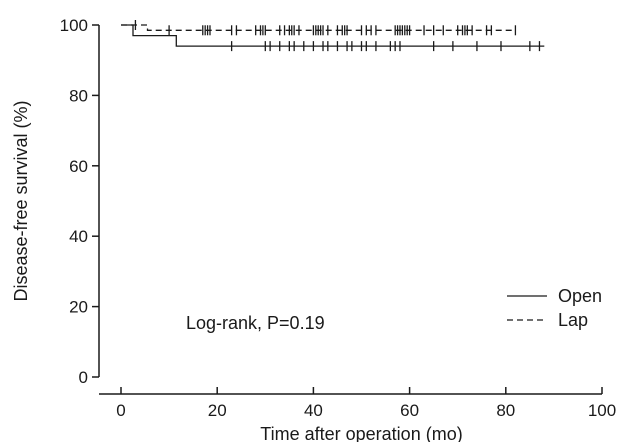 This screenshot has width=628, height=442. I want to click on y-tick-label: 20, so click(78, 307).